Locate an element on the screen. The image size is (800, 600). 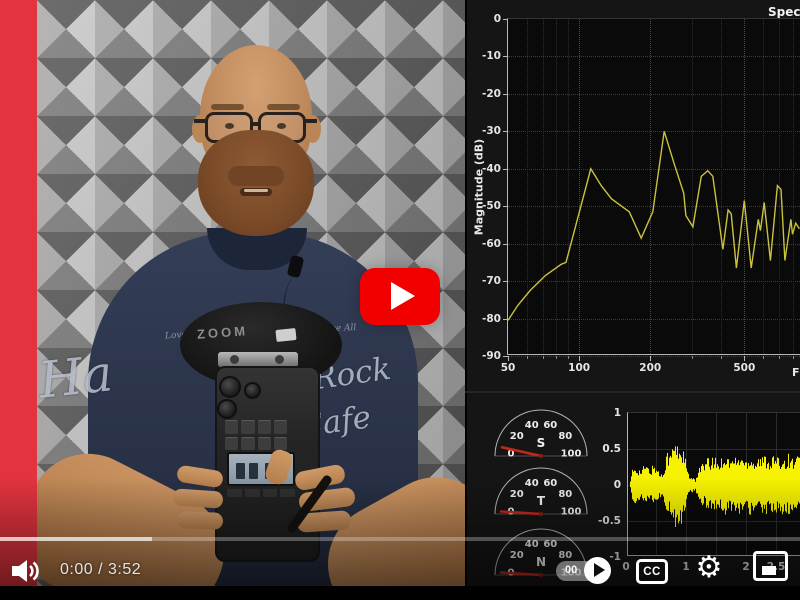
svg-text: 20 is located at coordinates (517, 436).